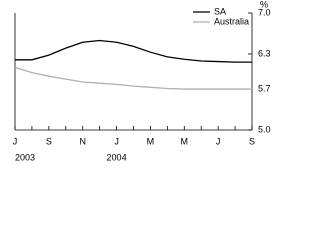  What do you see at coordinates (82, 141) in the screenshot?
I see `x-tick-label: N` at bounding box center [82, 141].